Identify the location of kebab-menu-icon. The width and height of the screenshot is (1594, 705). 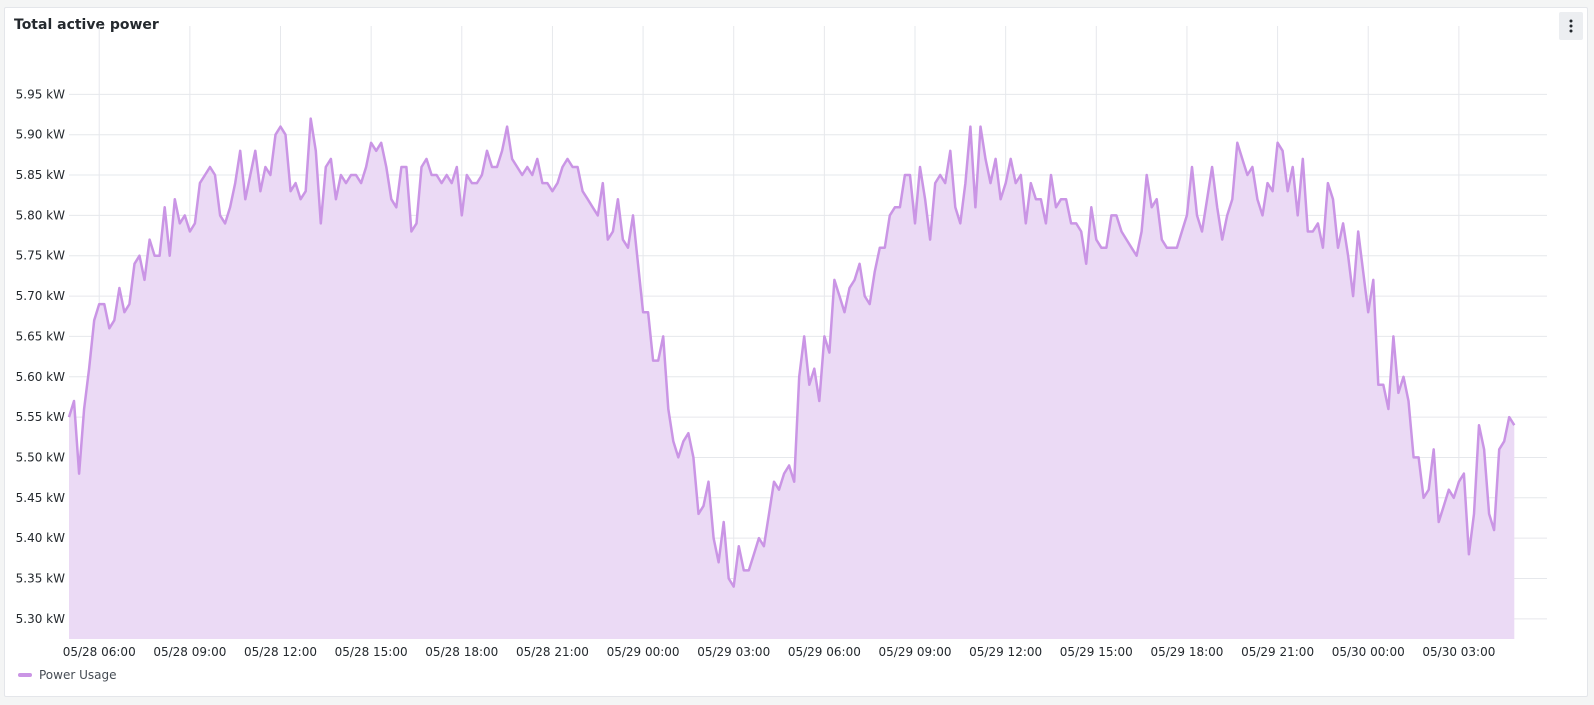
(1571, 26).